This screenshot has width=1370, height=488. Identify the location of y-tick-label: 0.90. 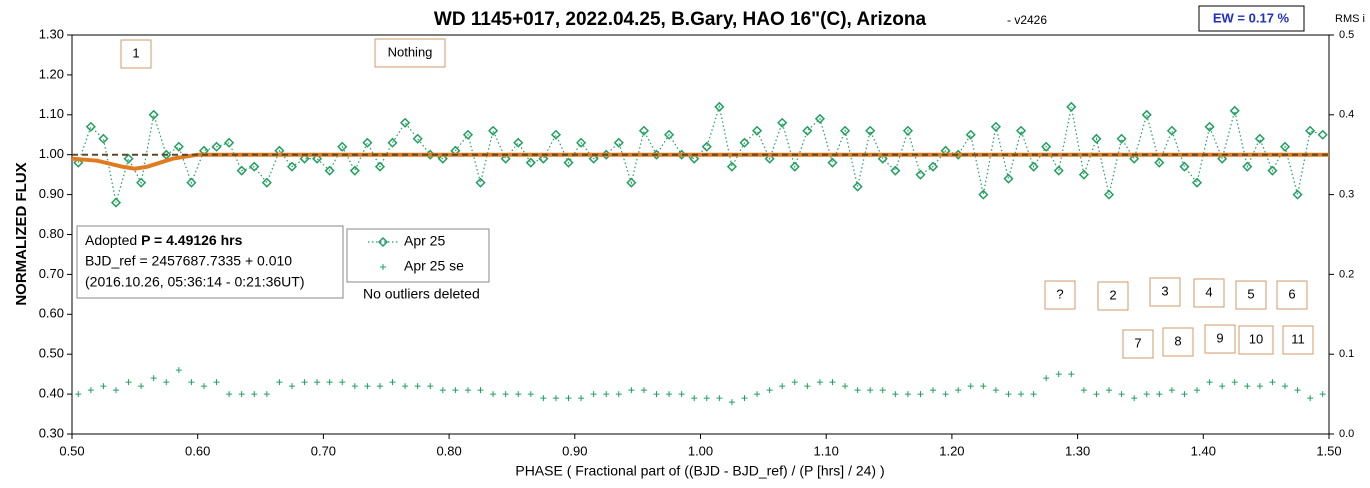
(51, 193).